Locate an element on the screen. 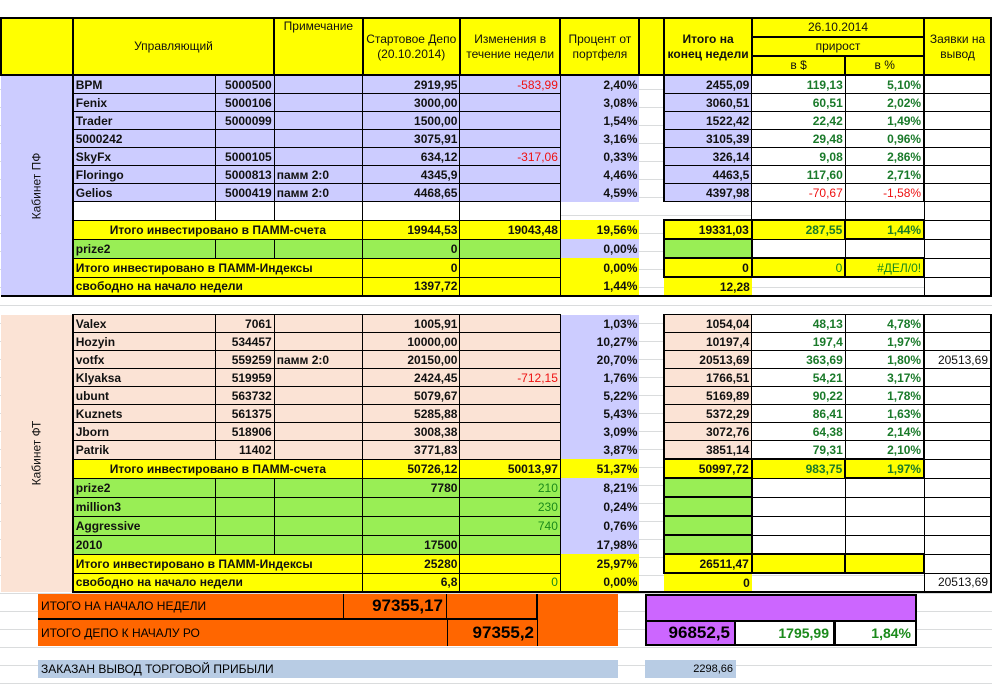  manager-name: Patrik is located at coordinates (144, 450).